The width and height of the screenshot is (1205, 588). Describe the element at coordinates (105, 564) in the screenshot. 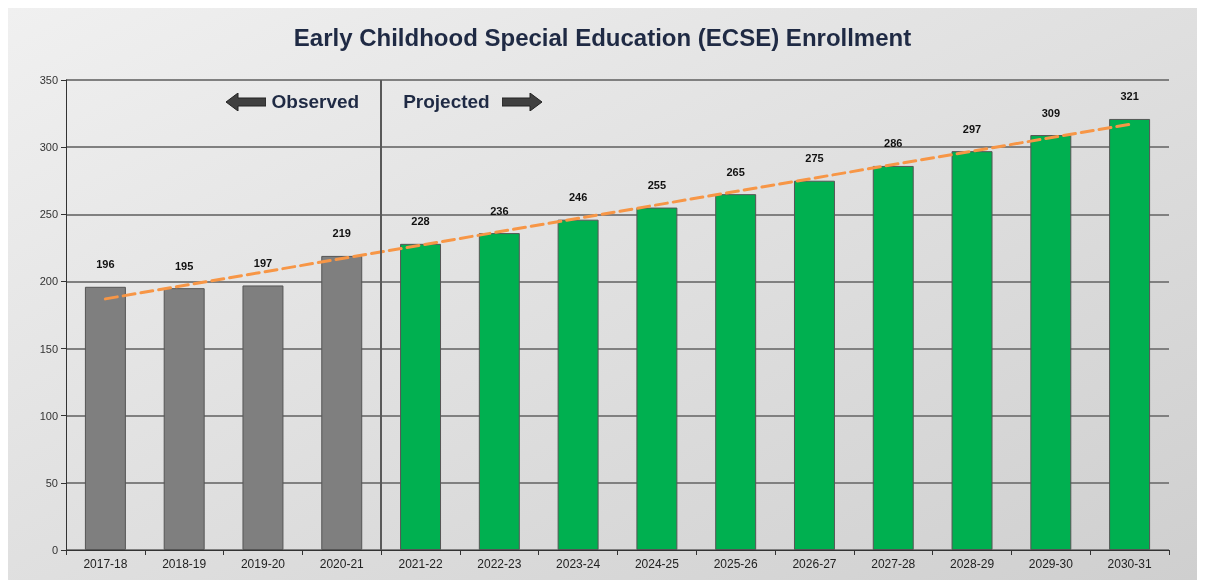

I see `x-tick-label: 2017-18` at that location.